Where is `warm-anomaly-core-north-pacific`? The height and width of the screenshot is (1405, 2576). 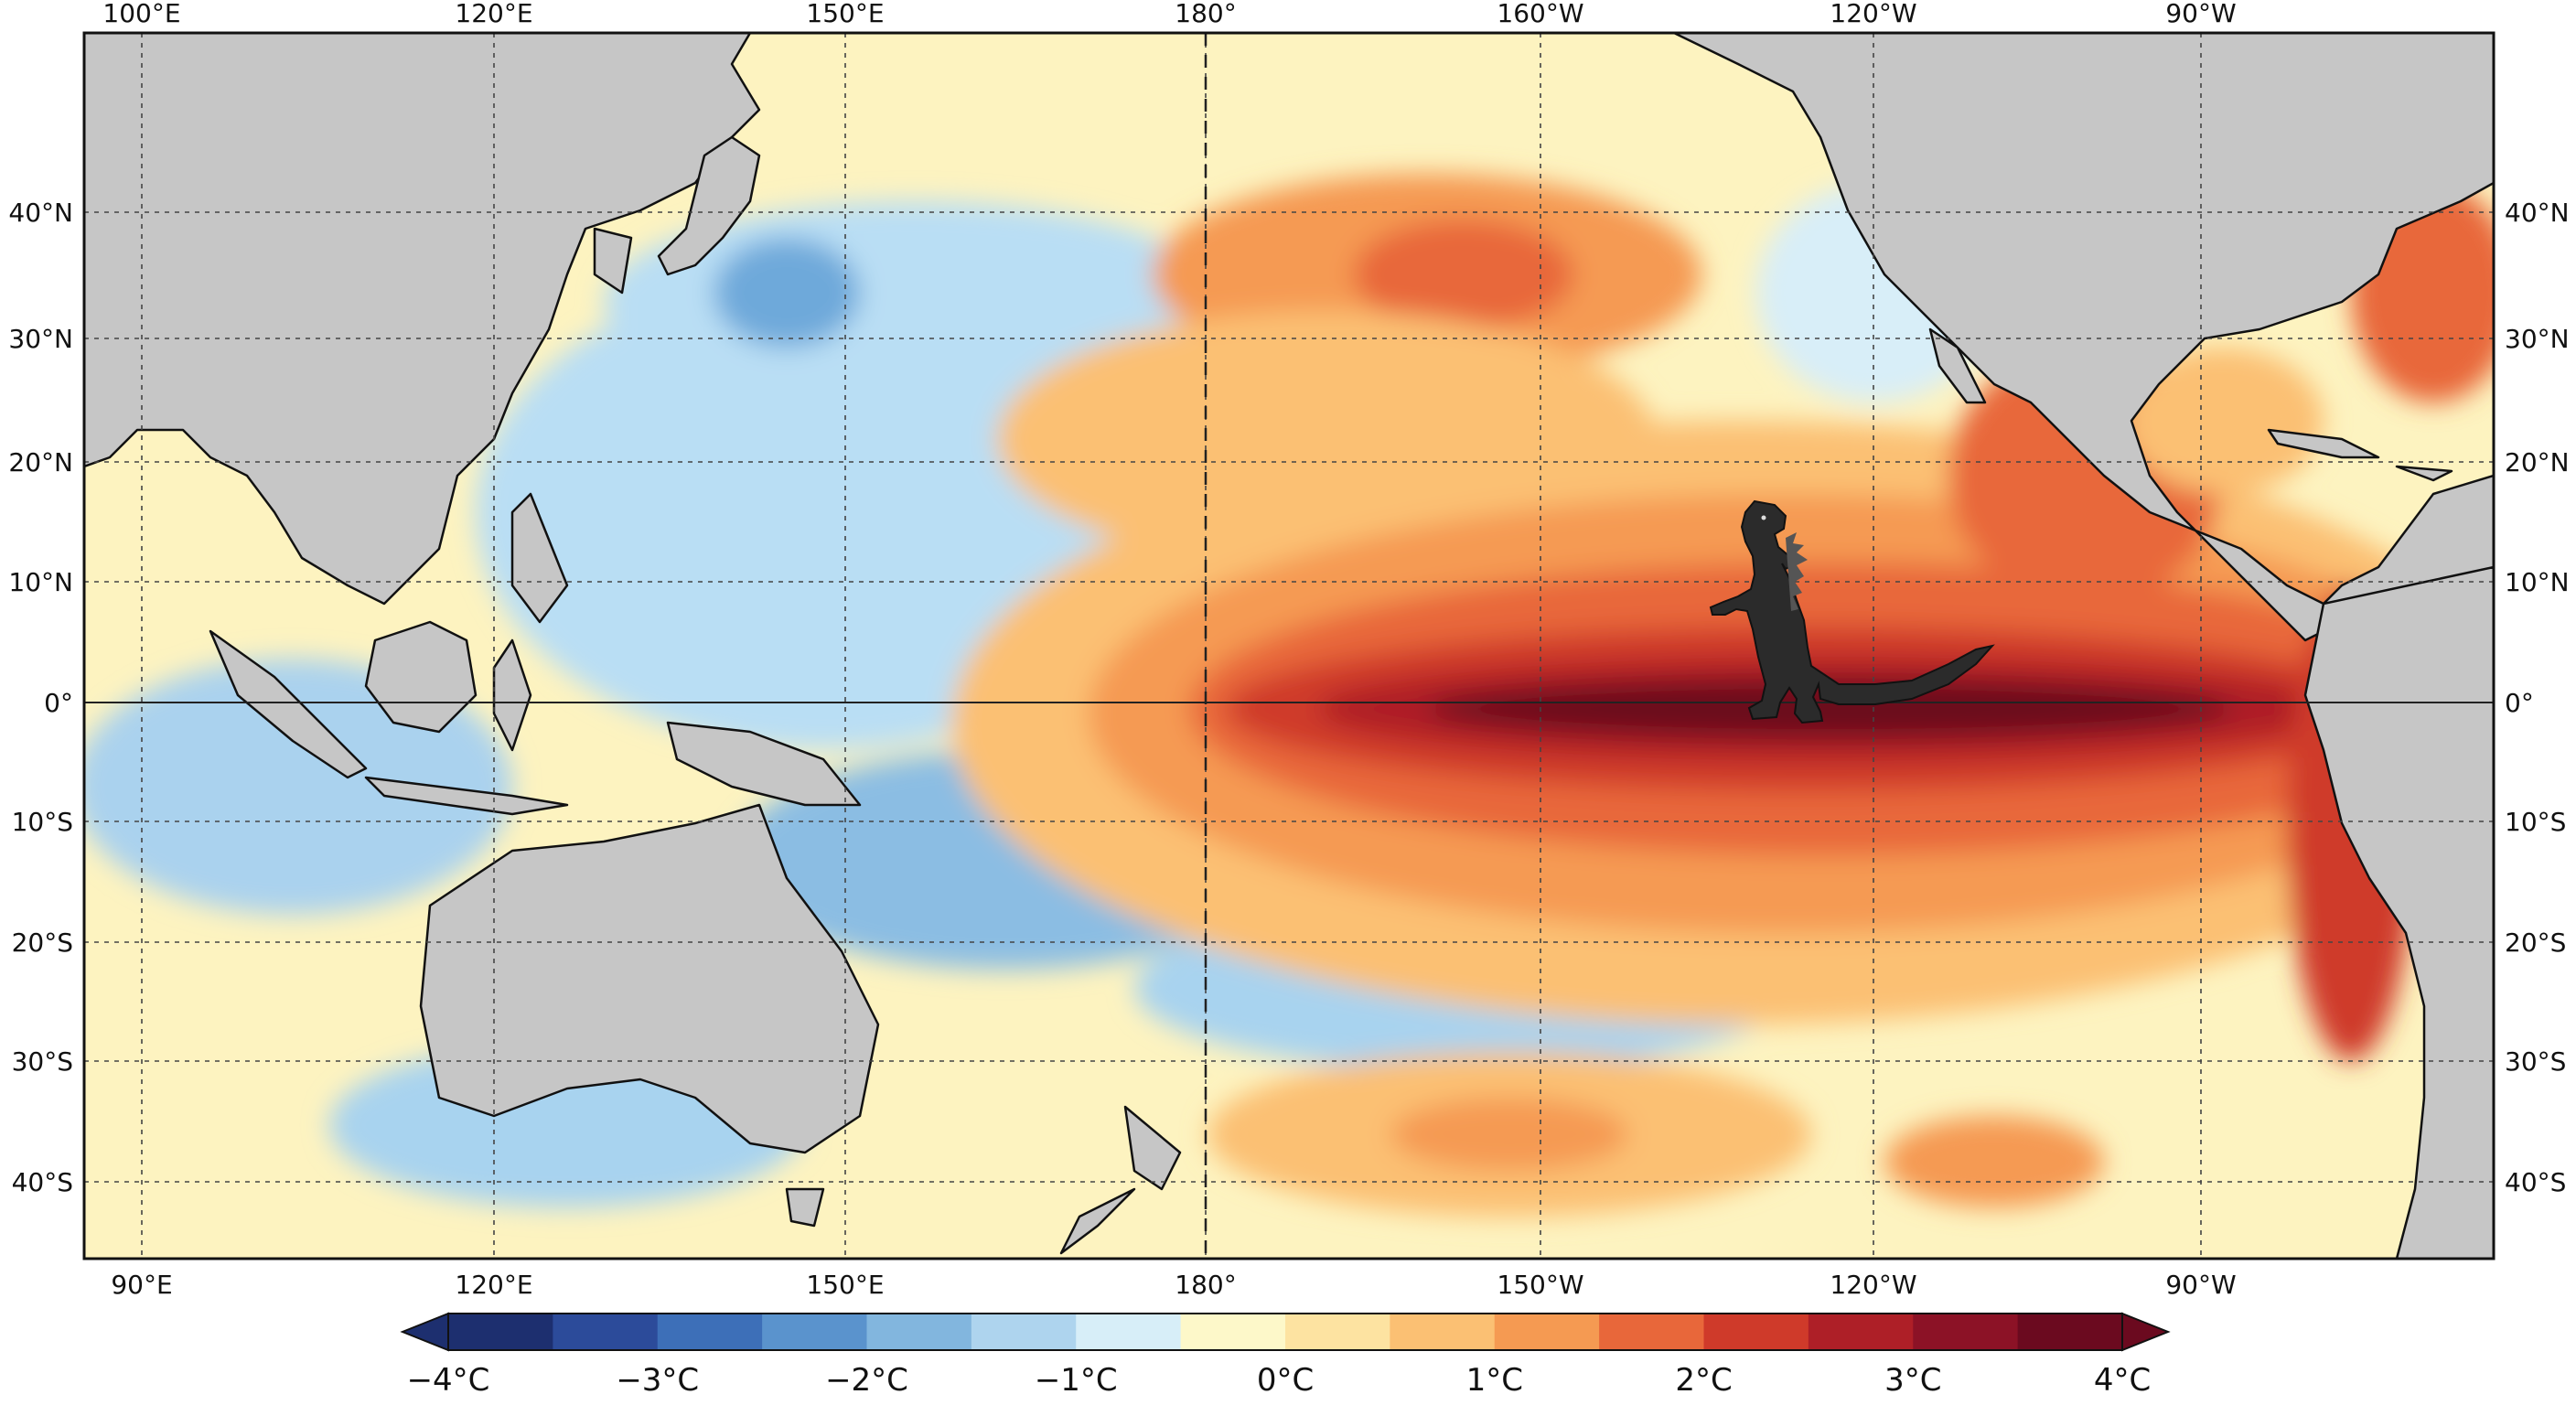 warm-anomaly-core-north-pacific is located at coordinates (1463, 274).